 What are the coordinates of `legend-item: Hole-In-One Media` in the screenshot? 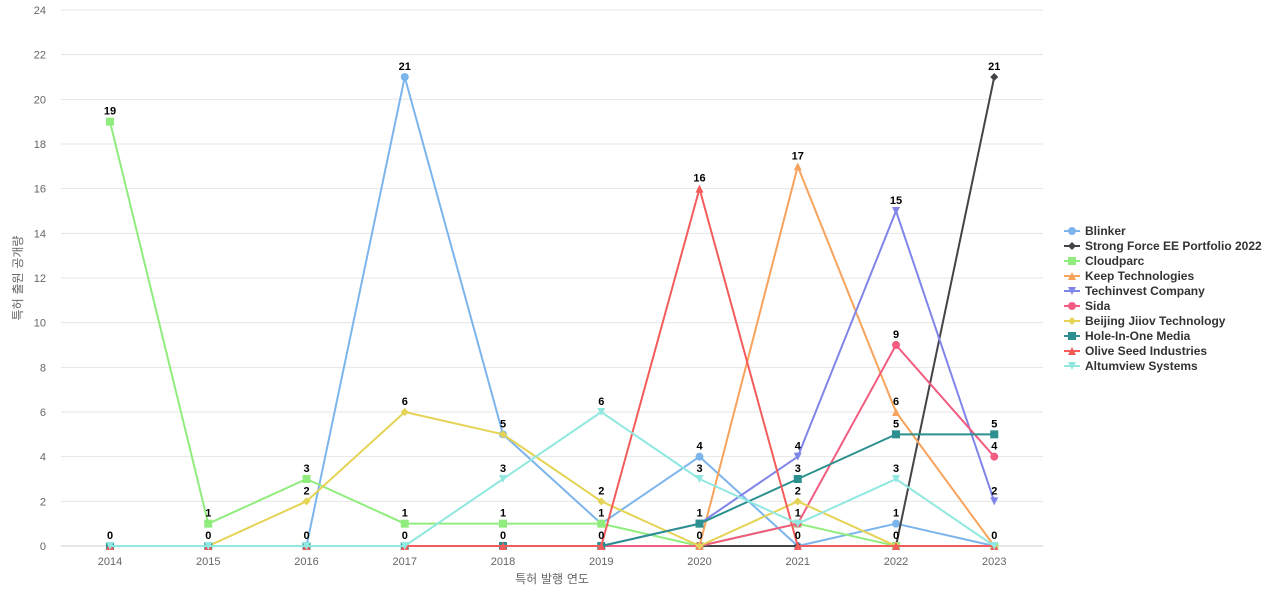 It's located at (1127, 336).